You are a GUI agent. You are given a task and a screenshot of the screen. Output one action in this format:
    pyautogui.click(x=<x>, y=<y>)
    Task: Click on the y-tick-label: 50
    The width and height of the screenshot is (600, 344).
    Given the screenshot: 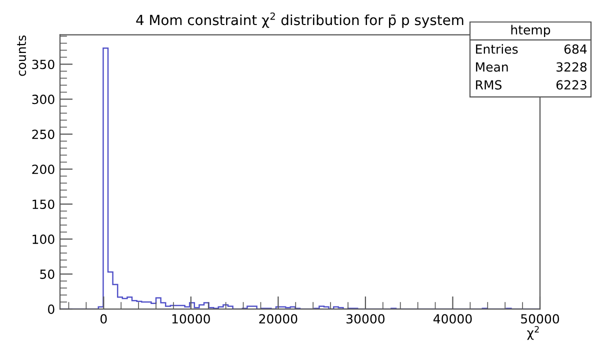 What is the action you would take?
    pyautogui.click(x=47, y=274)
    